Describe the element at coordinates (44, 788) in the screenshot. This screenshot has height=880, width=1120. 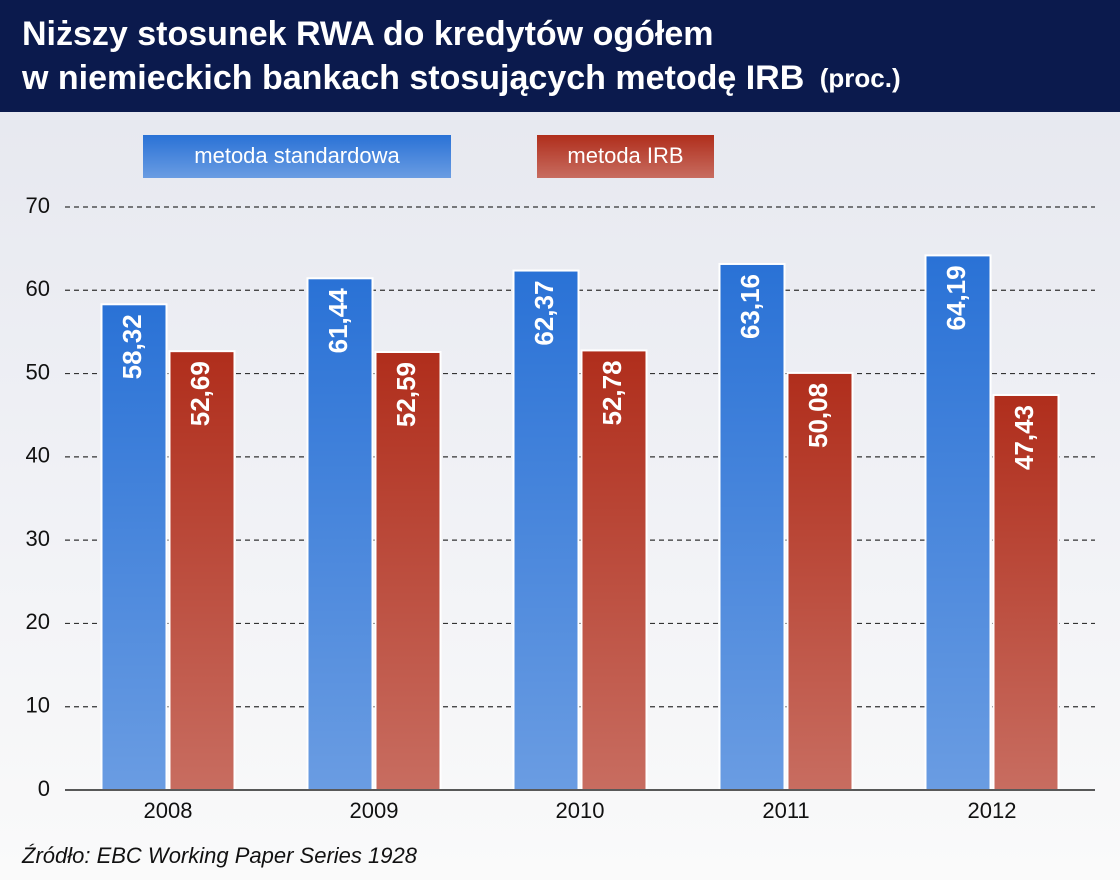
I see `y-tick-label: 0` at that location.